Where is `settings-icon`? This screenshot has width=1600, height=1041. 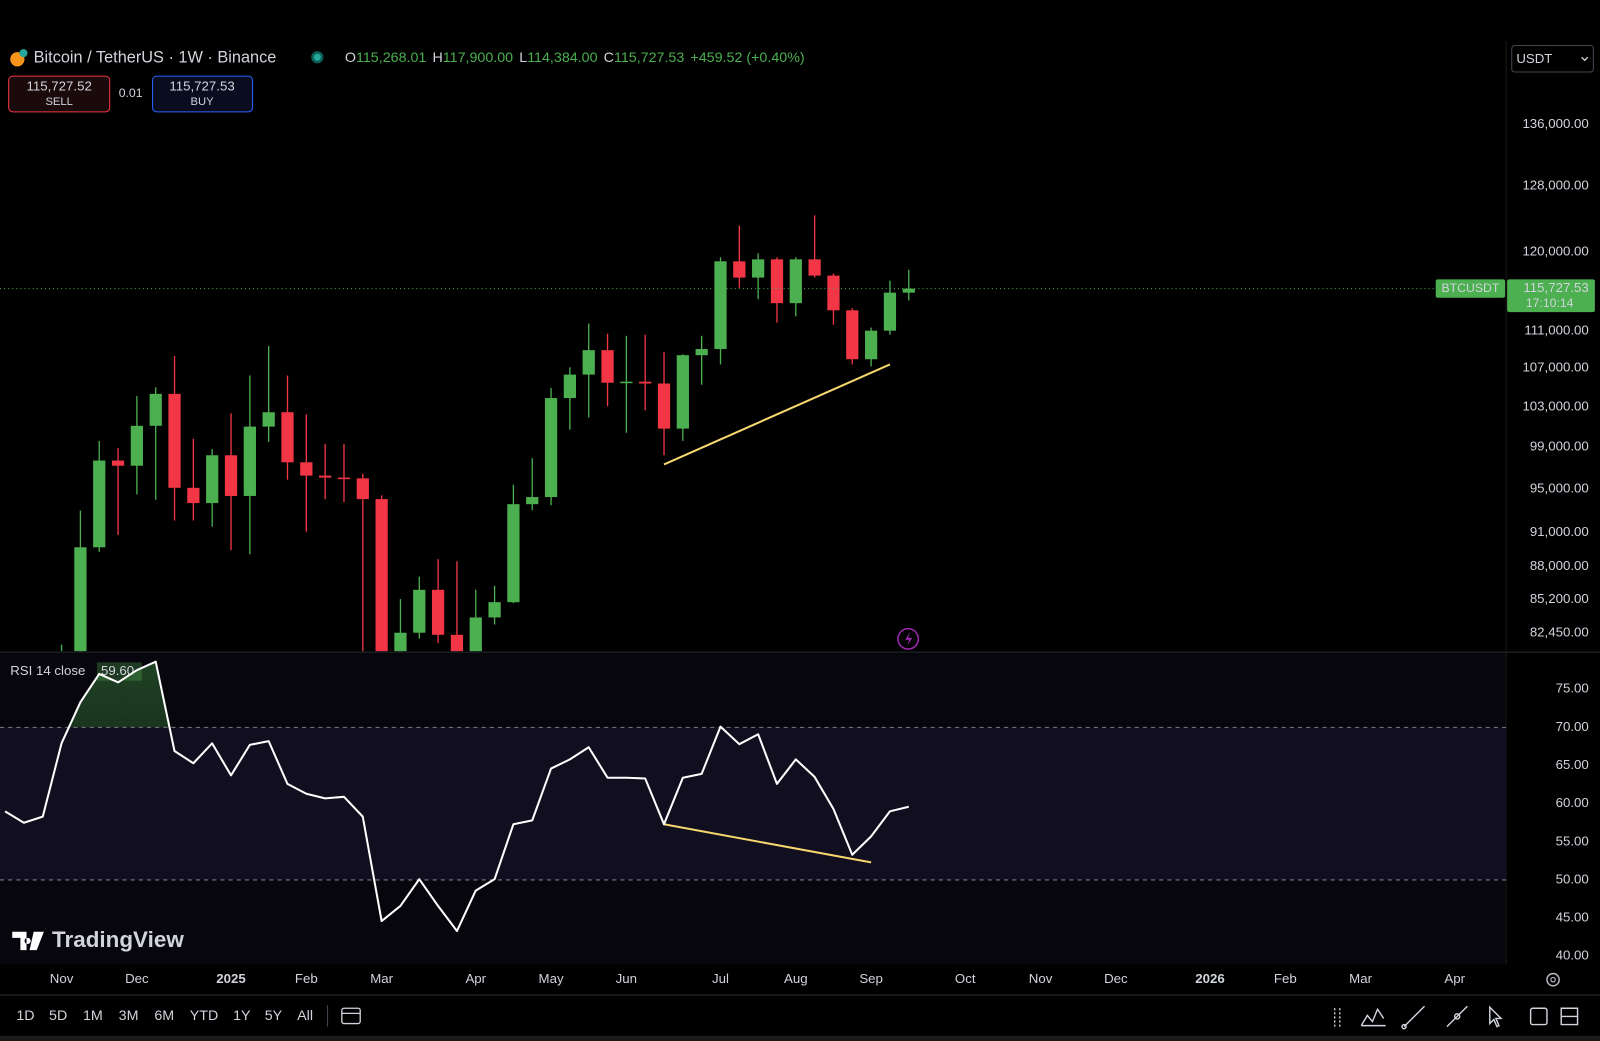 settings-icon is located at coordinates (1553, 979).